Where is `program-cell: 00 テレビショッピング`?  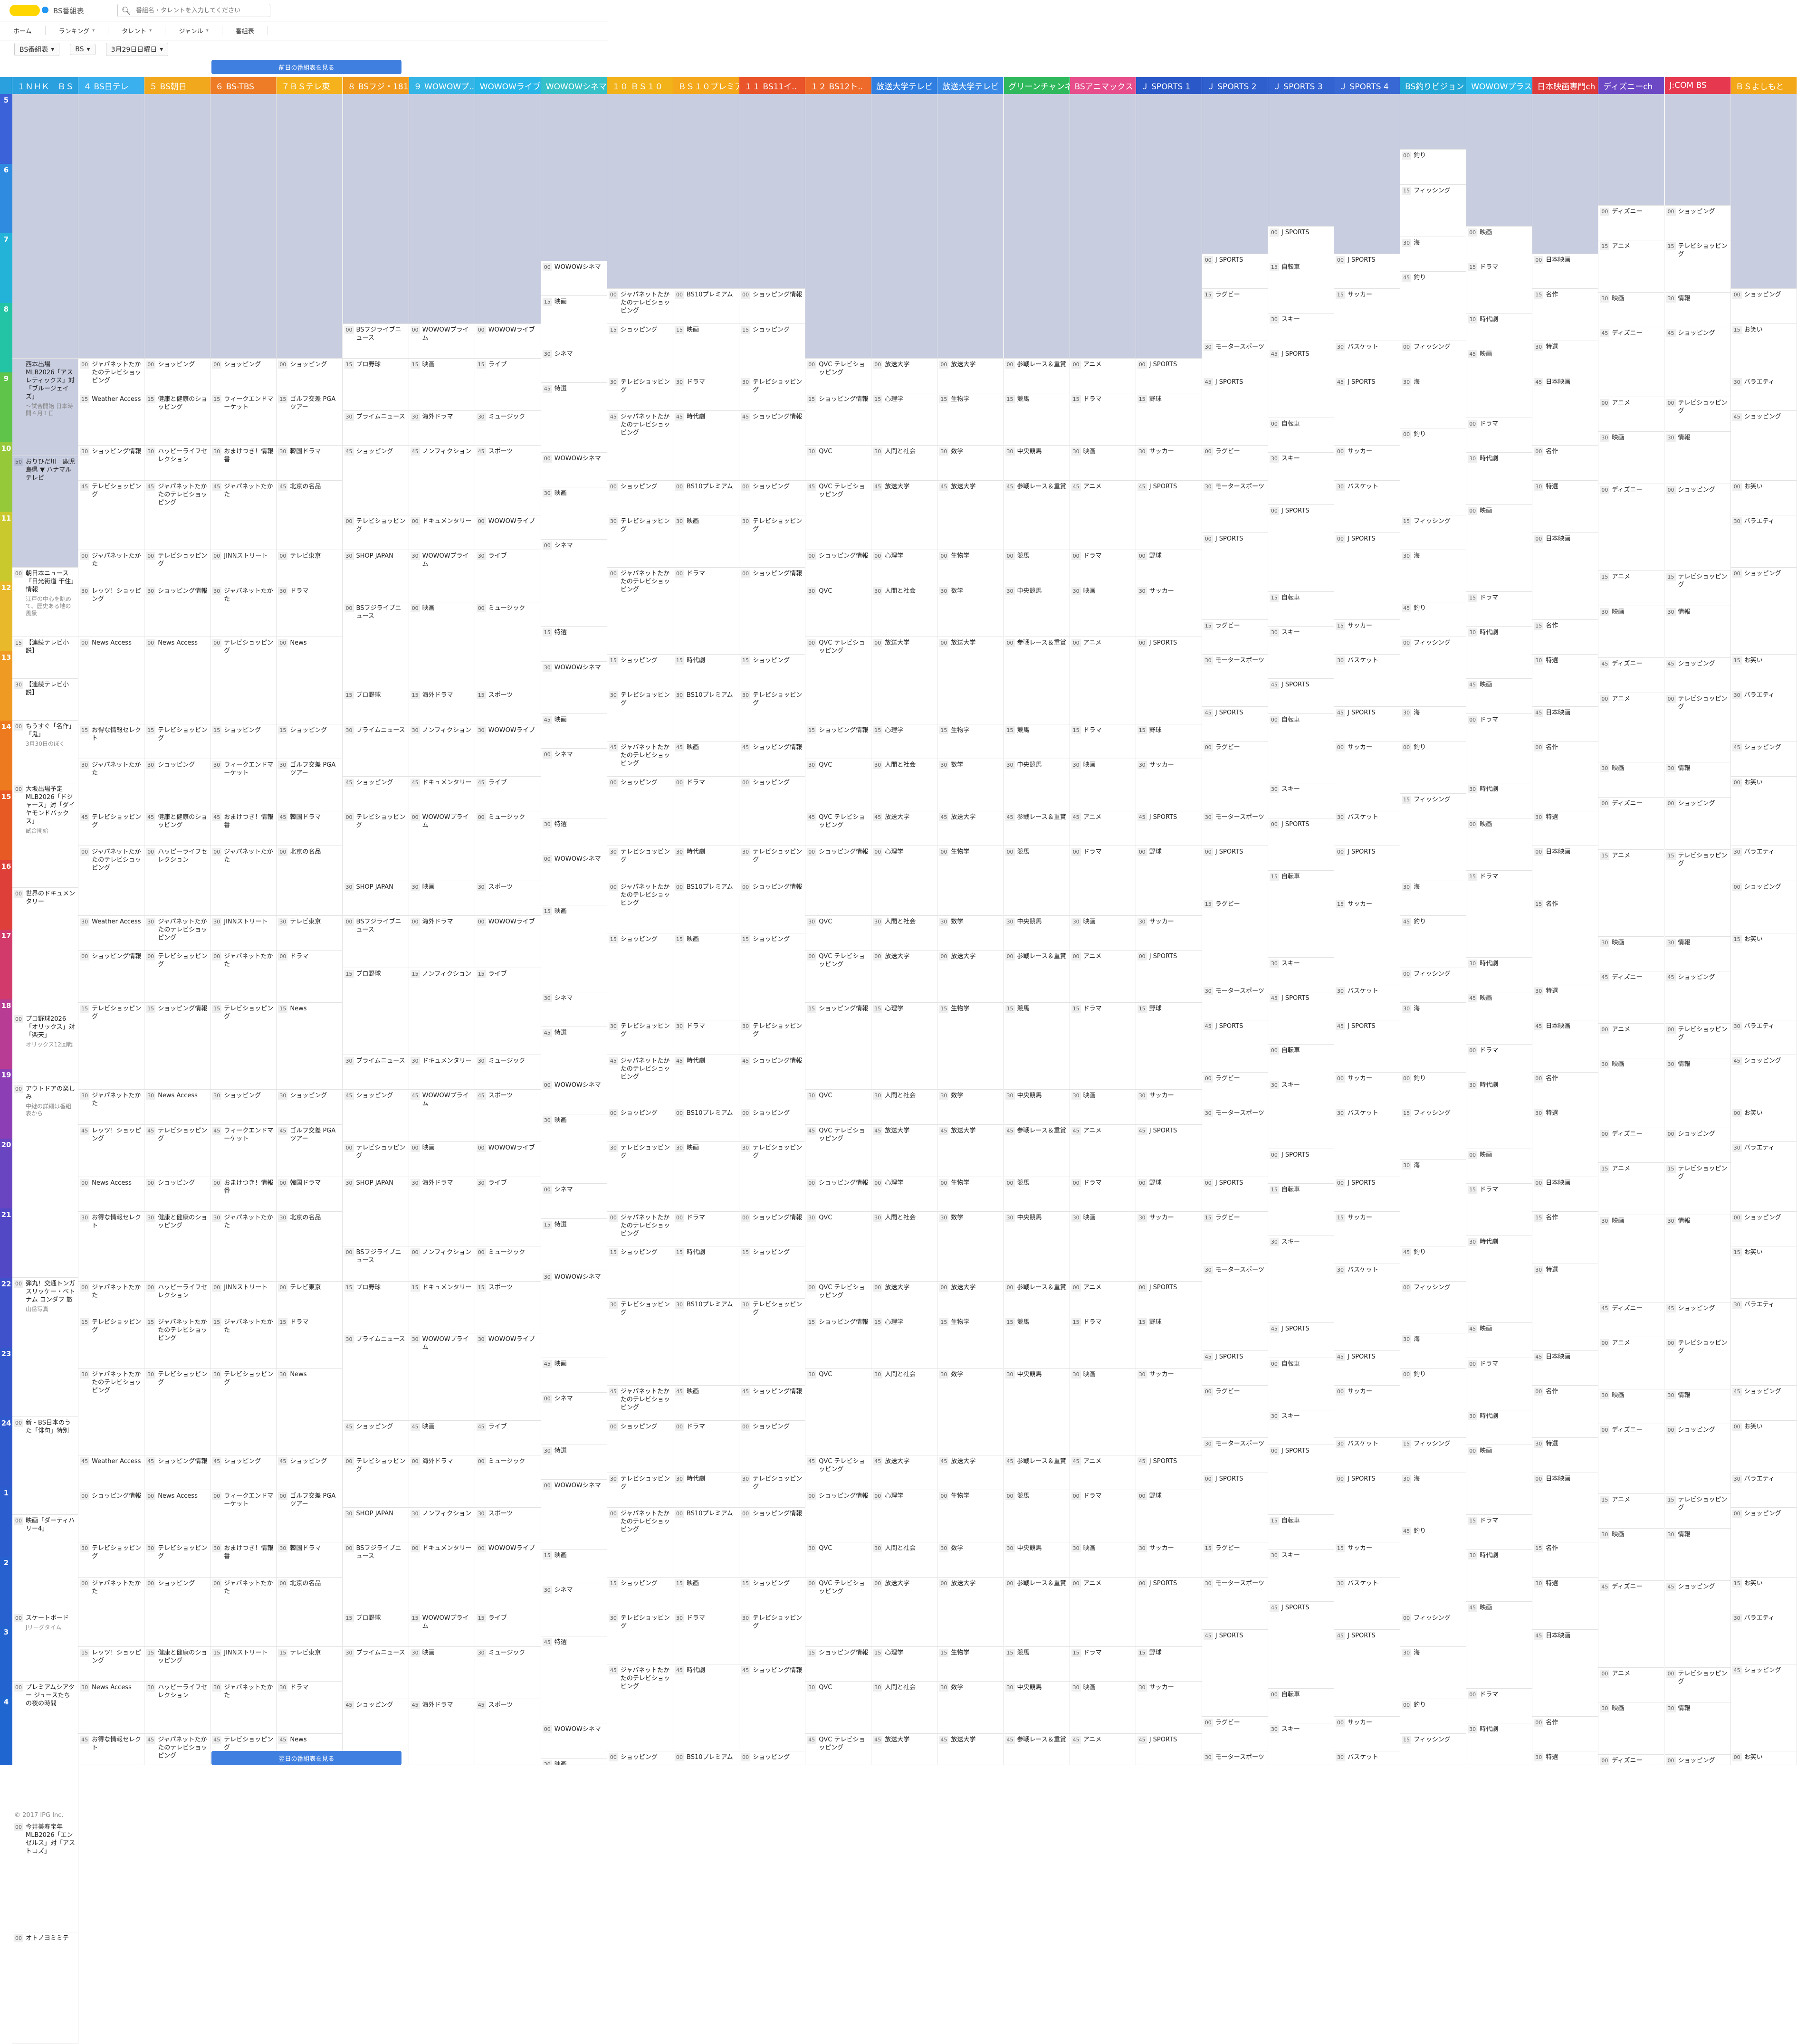 program-cell: 00 テレビショッピング is located at coordinates (1697, 414).